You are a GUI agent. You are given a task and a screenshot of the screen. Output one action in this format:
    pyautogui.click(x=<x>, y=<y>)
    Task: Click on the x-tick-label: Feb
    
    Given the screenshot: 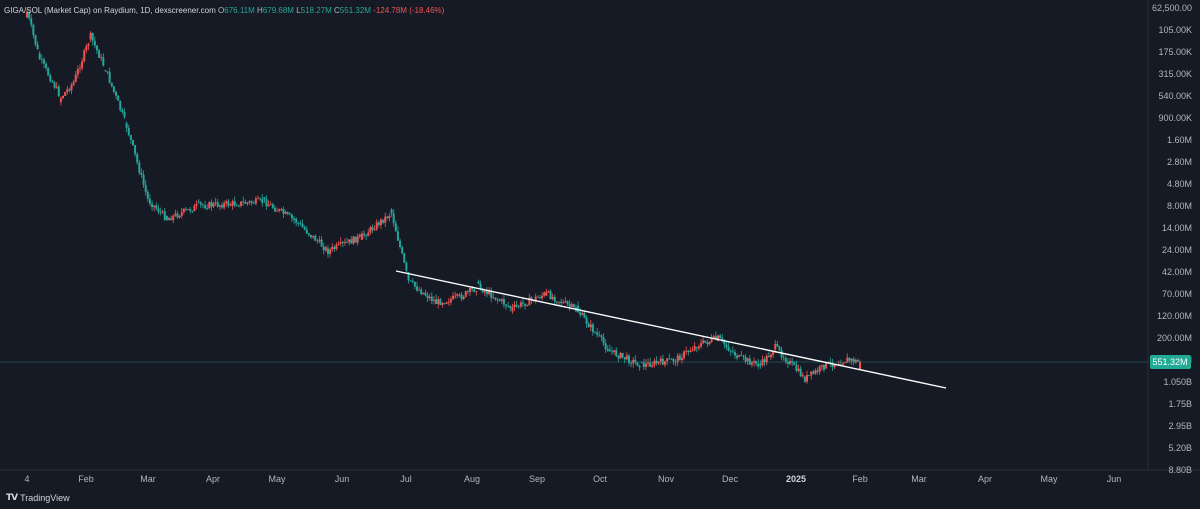 What is the action you would take?
    pyautogui.click(x=86, y=479)
    